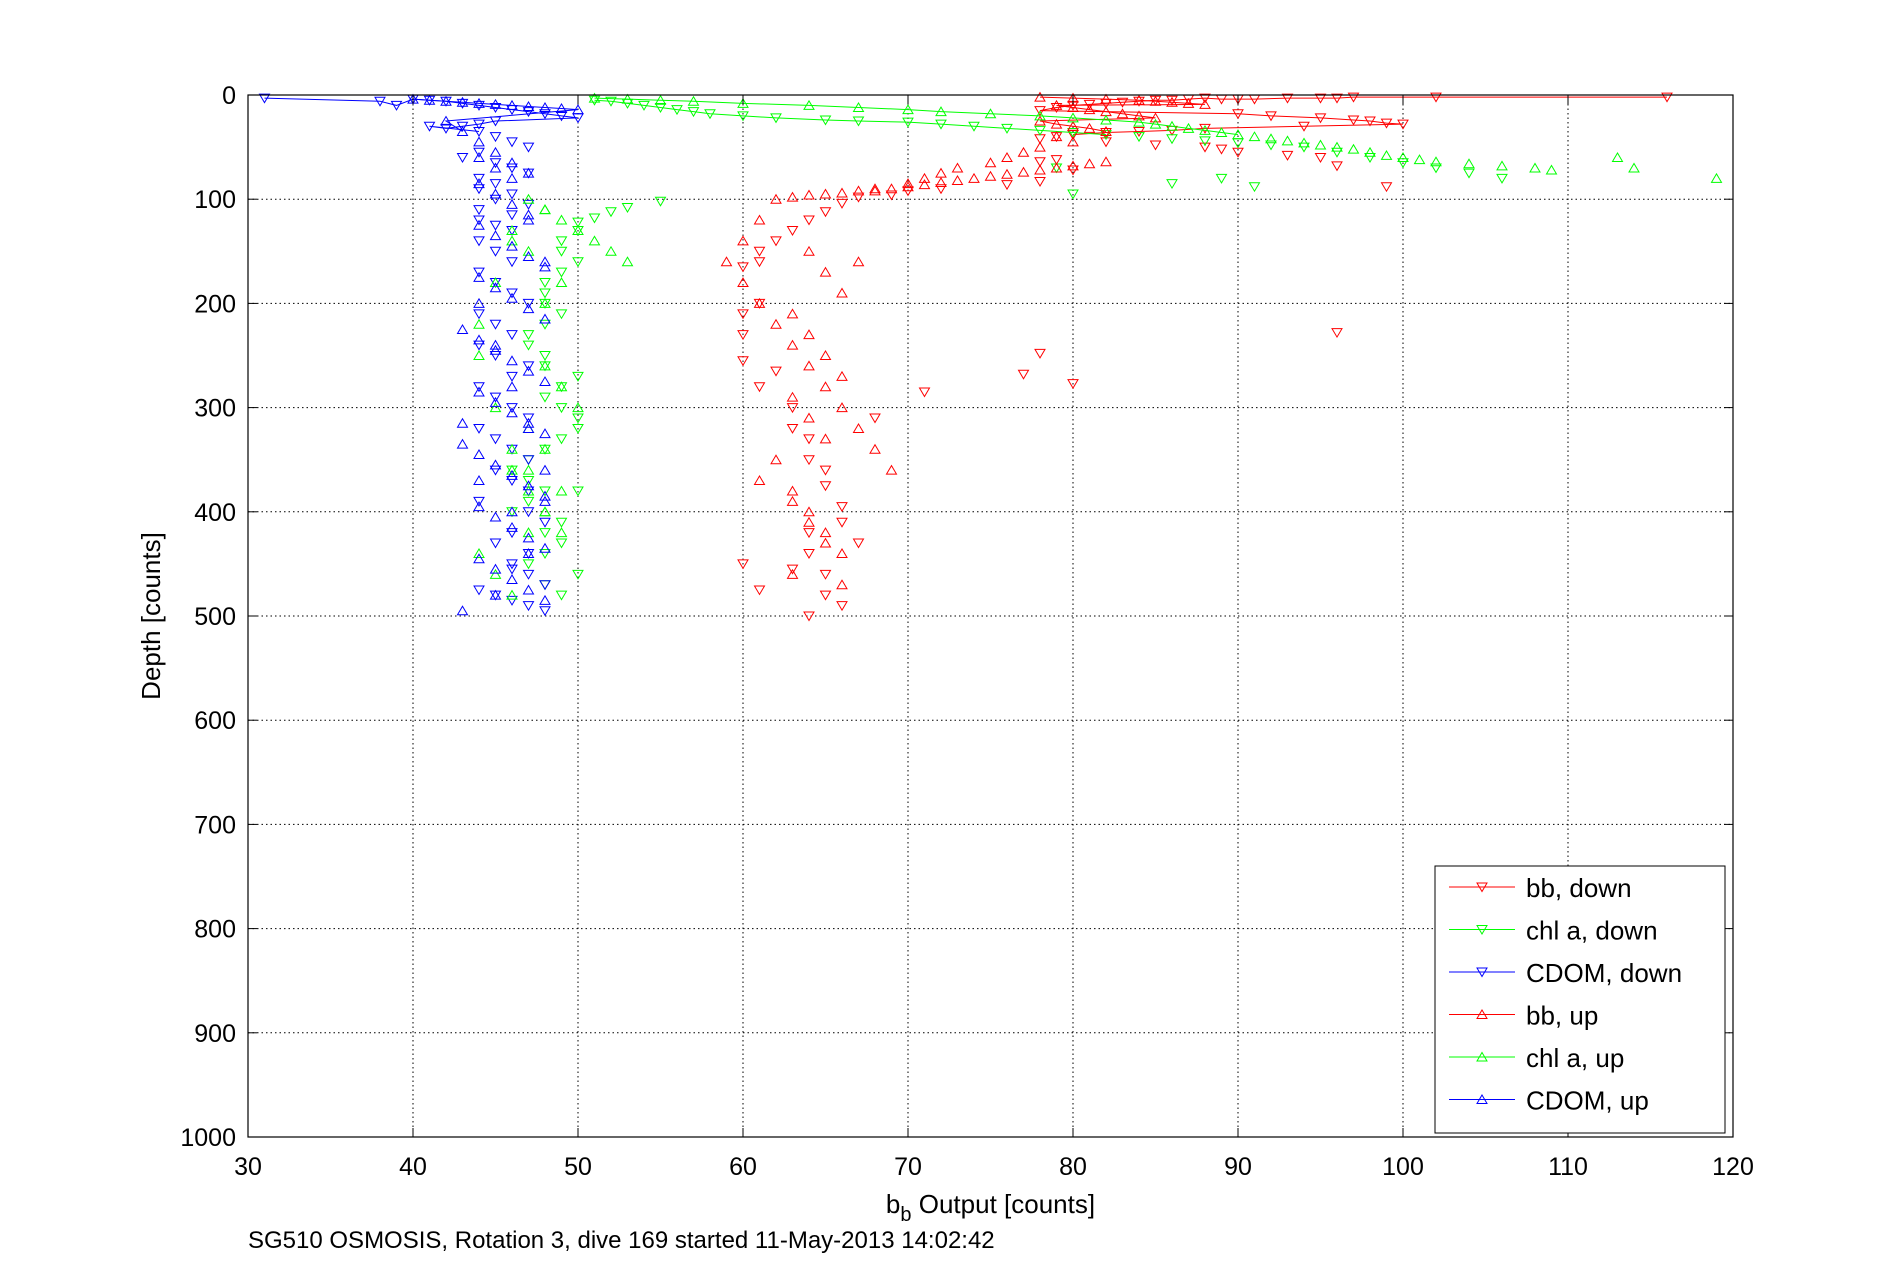 This screenshot has height=1262, width=1891. I want to click on x-tick-label: 80, so click(1073, 1167).